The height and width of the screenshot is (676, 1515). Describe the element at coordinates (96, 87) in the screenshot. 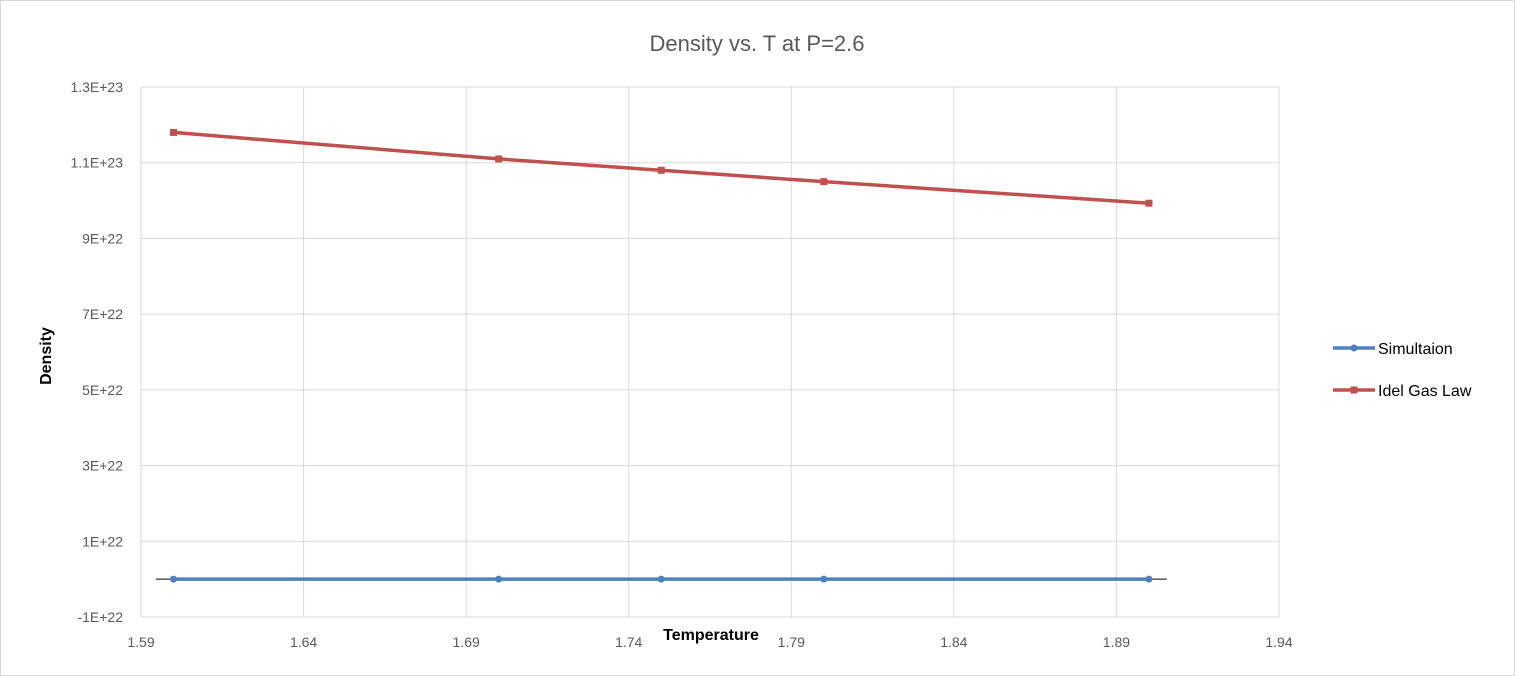

I see `y-tick-label: 1.3E+23` at that location.